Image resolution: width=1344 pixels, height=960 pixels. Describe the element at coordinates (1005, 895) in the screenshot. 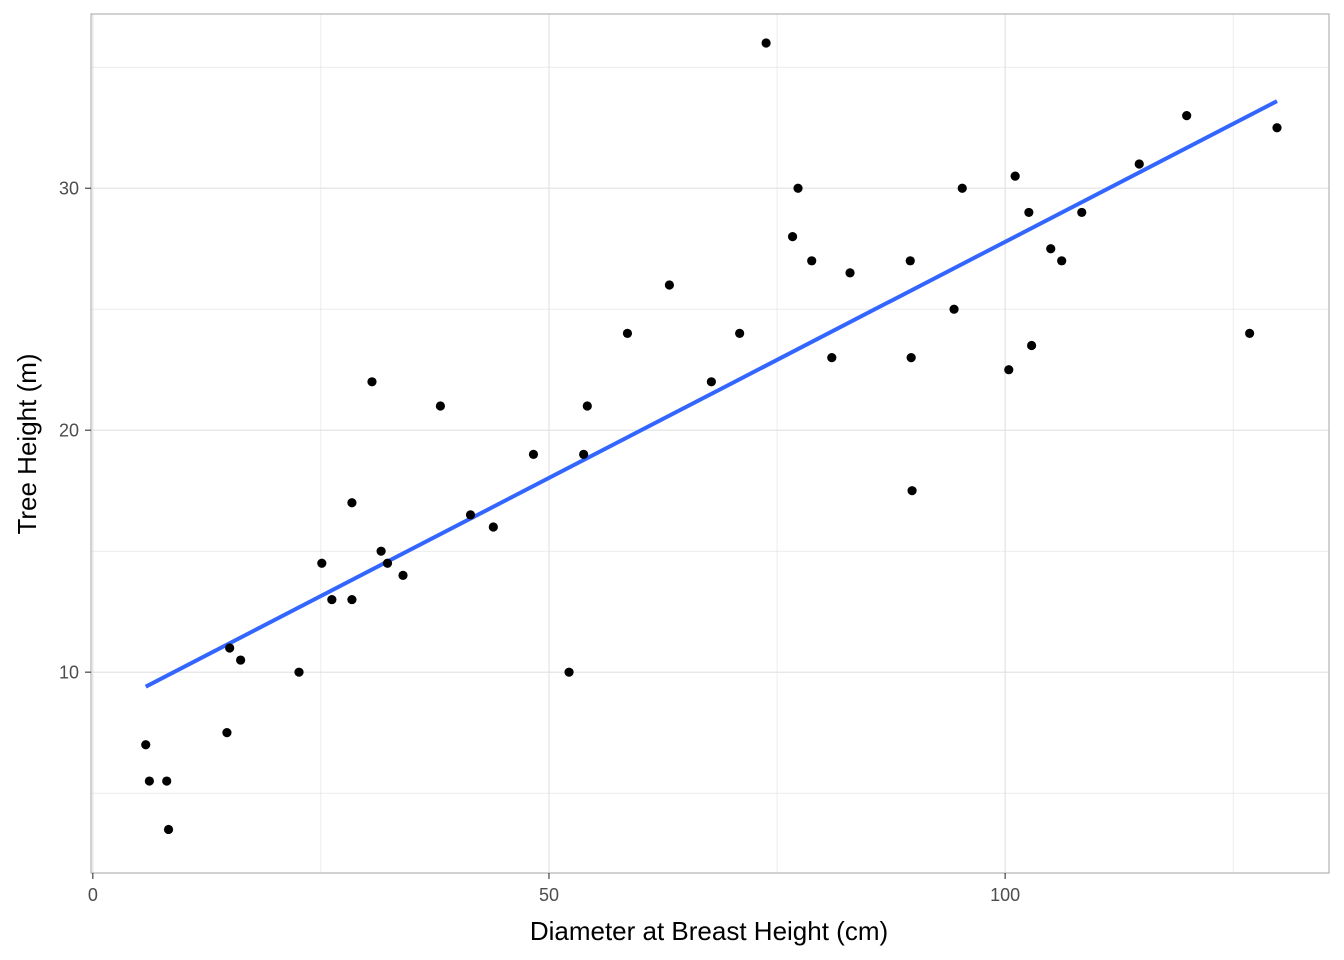

I see `x-tick-label: 100` at that location.